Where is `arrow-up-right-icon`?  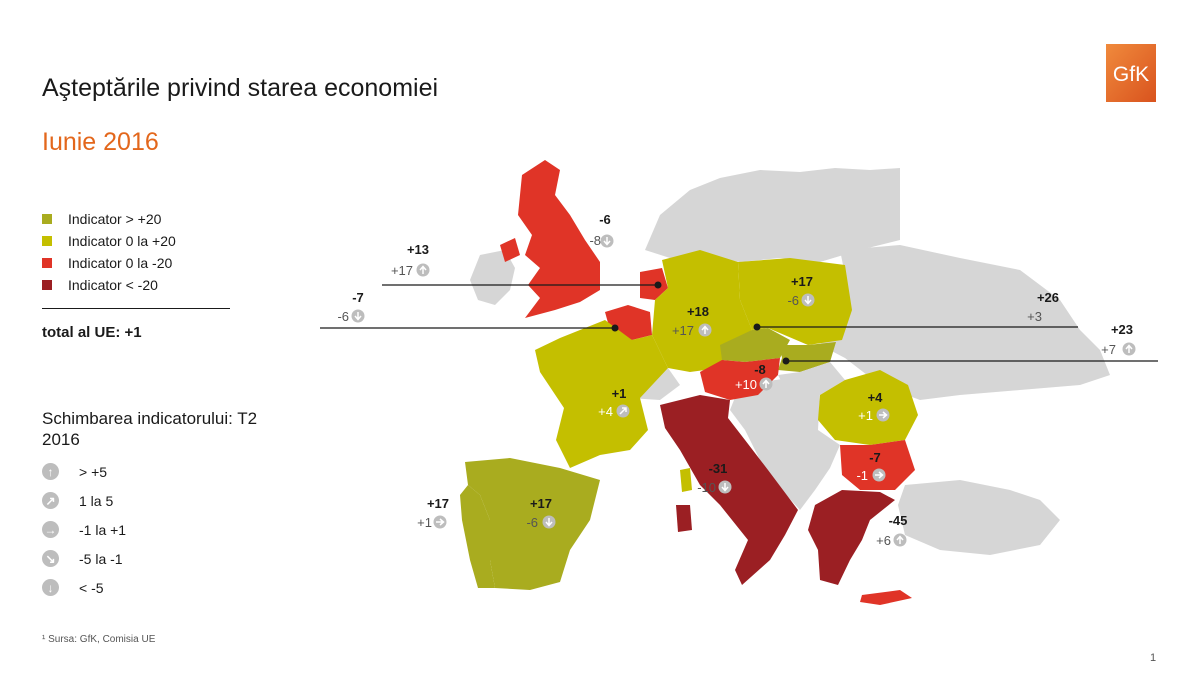
arrow-up-right-icon is located at coordinates (623, 411).